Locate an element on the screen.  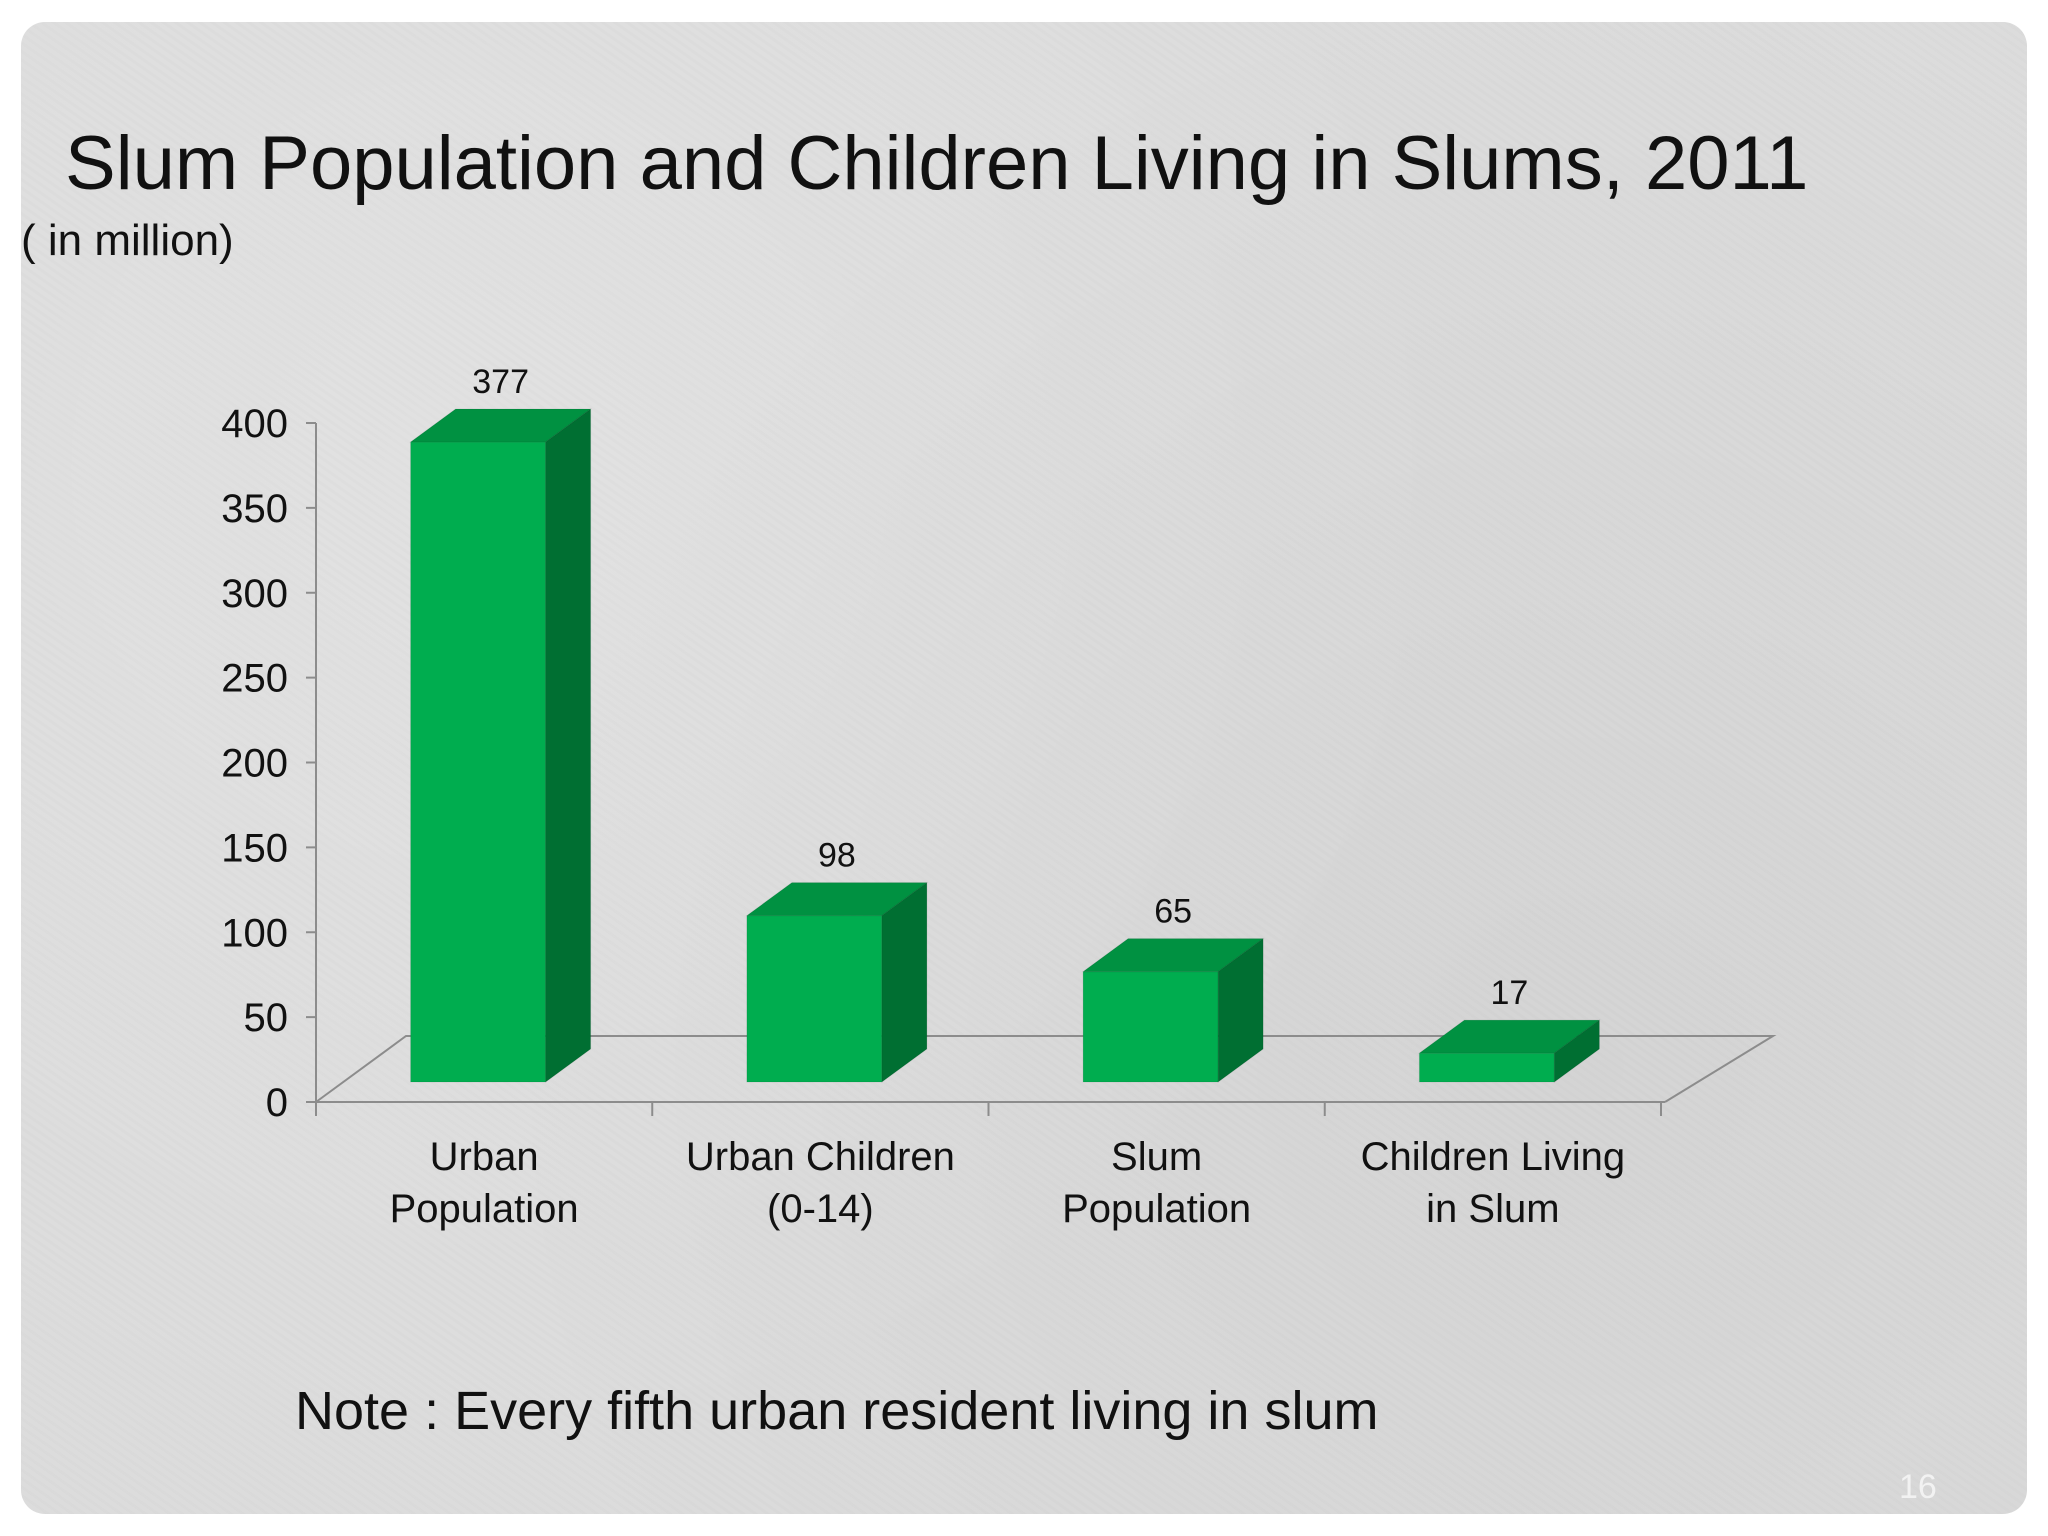
page-number: 16 is located at coordinates (1918, 1487).